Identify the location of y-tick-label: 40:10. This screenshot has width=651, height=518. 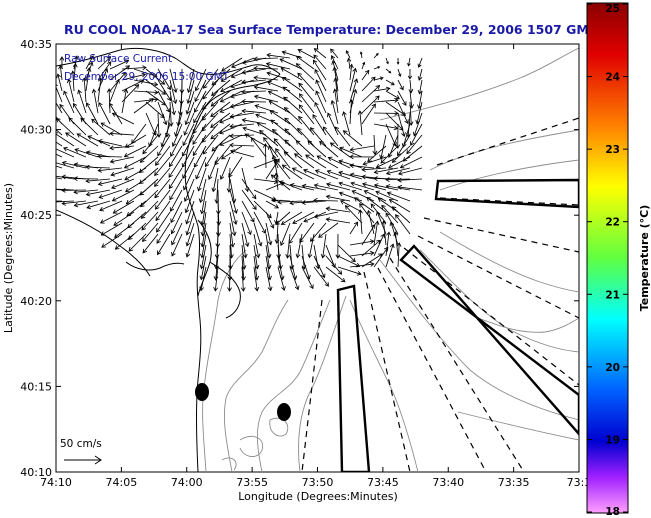
(36, 472).